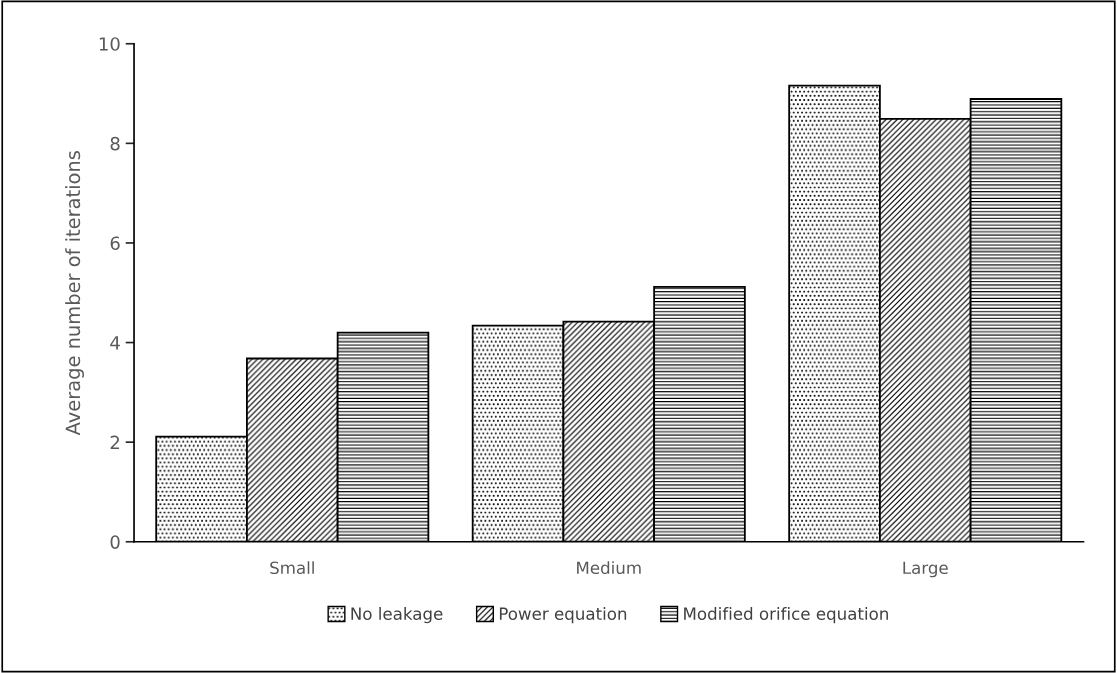 The height and width of the screenshot is (673, 1117). What do you see at coordinates (109, 44) in the screenshot?
I see `y-tick-label: 10` at bounding box center [109, 44].